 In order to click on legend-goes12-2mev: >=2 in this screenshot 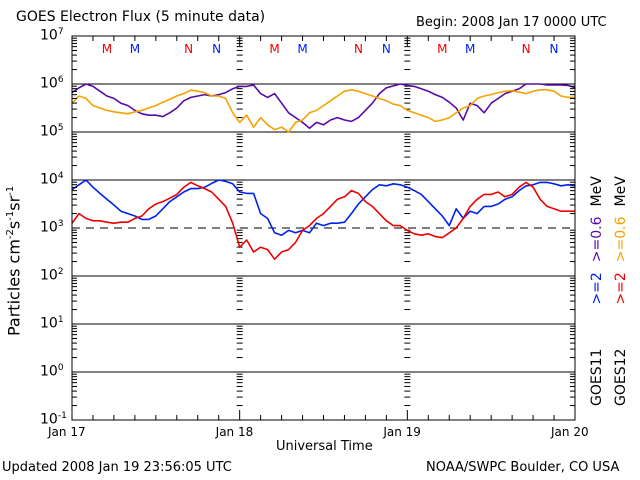, I will do `click(621, 288)`.